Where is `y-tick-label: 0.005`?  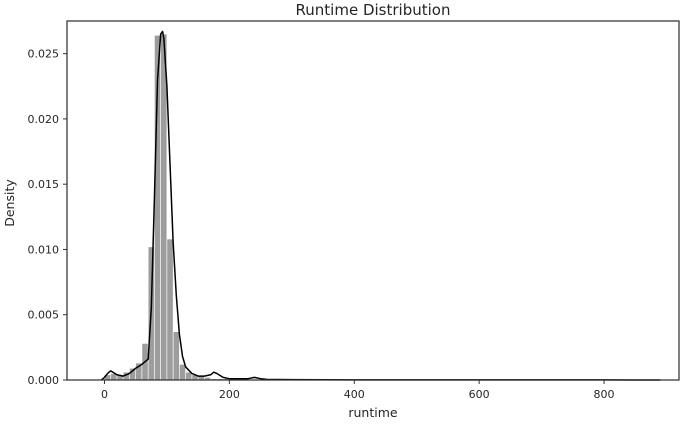 y-tick-label: 0.005 is located at coordinates (44, 315).